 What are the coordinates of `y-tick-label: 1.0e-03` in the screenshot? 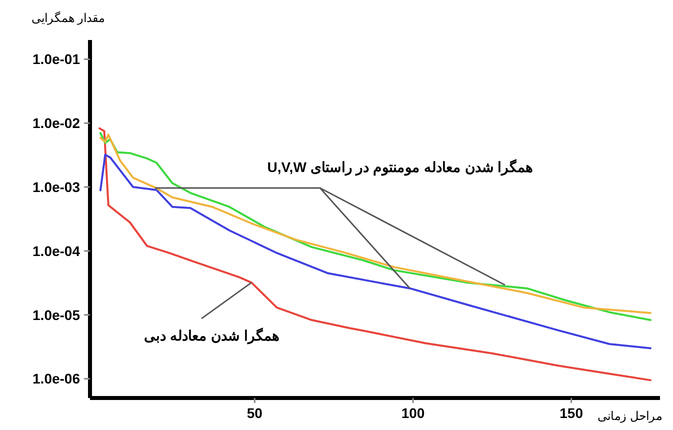 It's located at (56, 186).